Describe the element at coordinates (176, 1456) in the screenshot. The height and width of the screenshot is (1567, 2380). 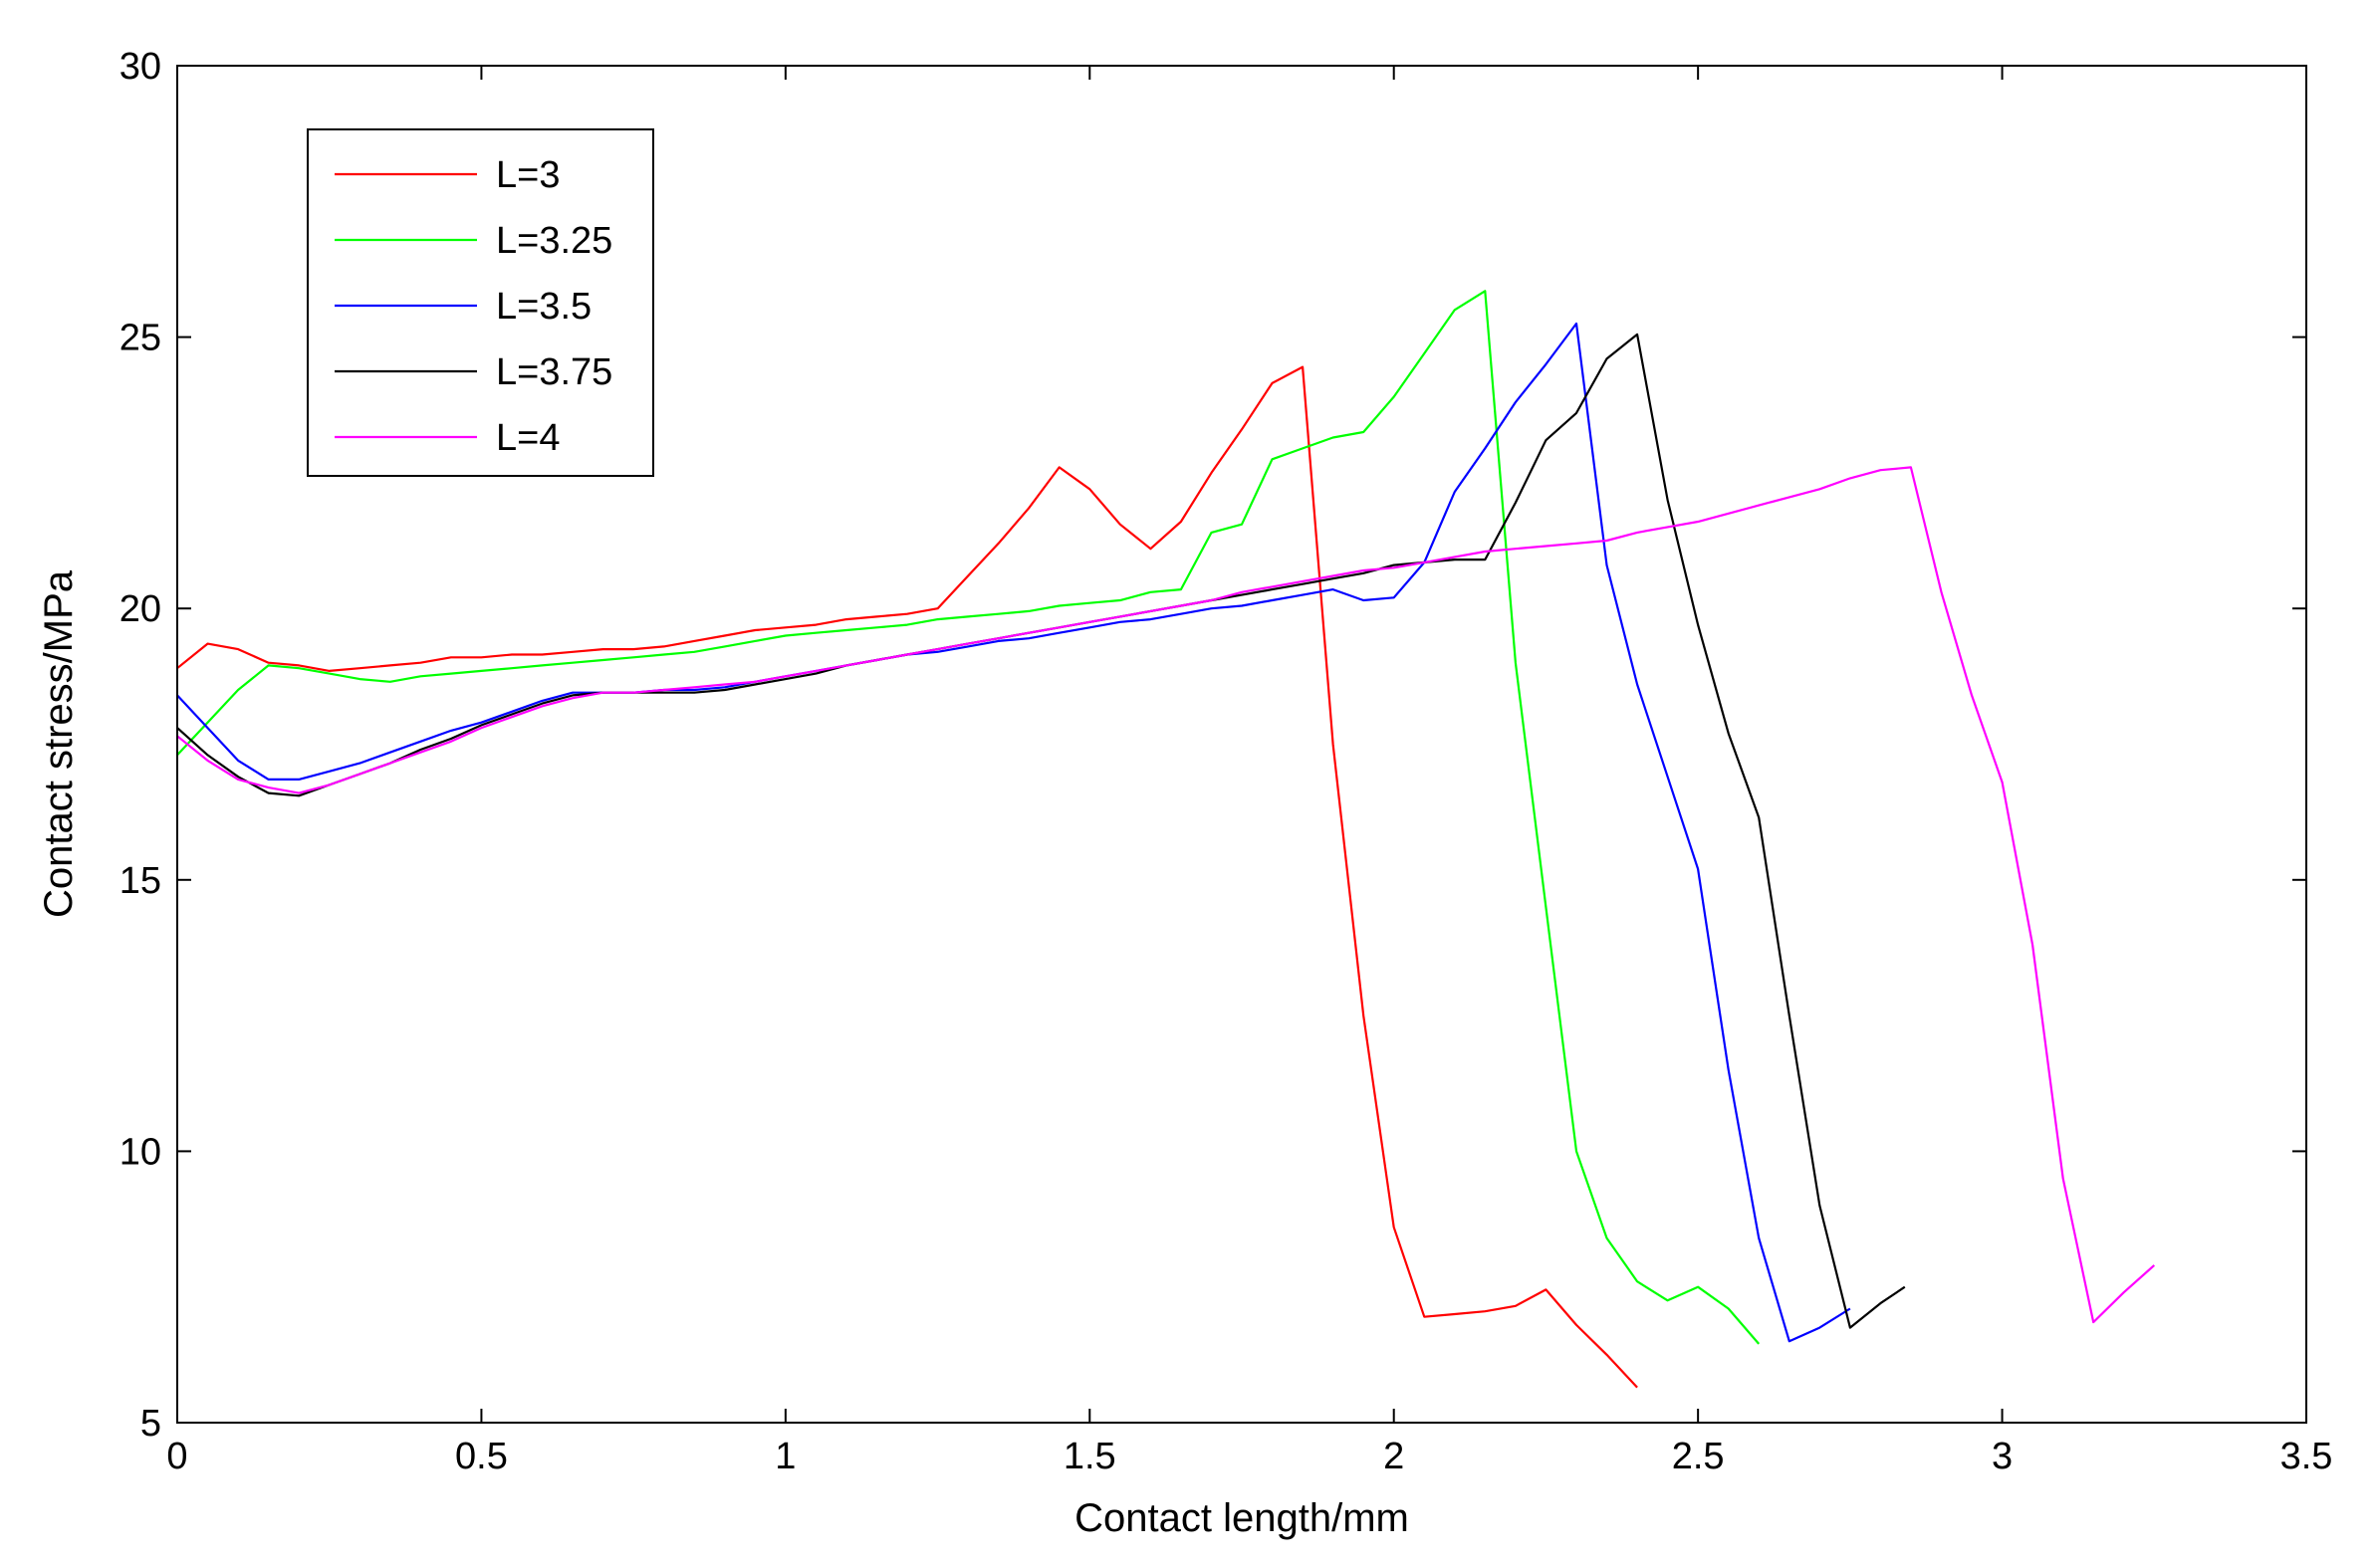
I see `x-tick-label-0: 0` at that location.